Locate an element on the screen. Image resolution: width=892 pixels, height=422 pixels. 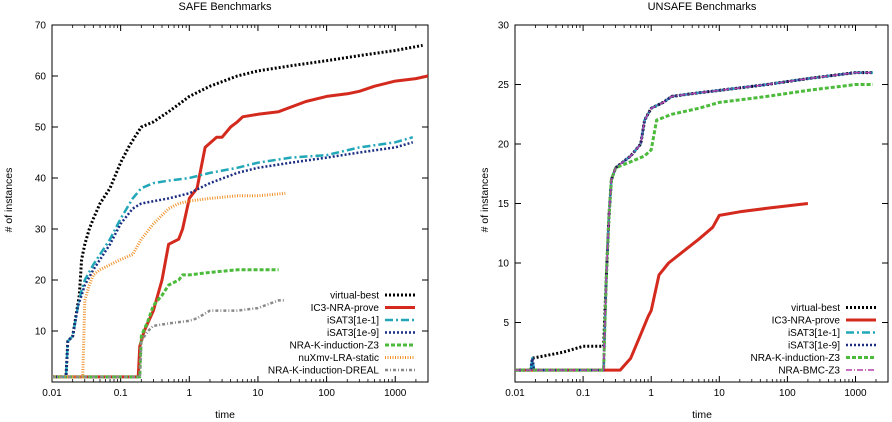
y-tick-label: 15 is located at coordinates (504, 204).